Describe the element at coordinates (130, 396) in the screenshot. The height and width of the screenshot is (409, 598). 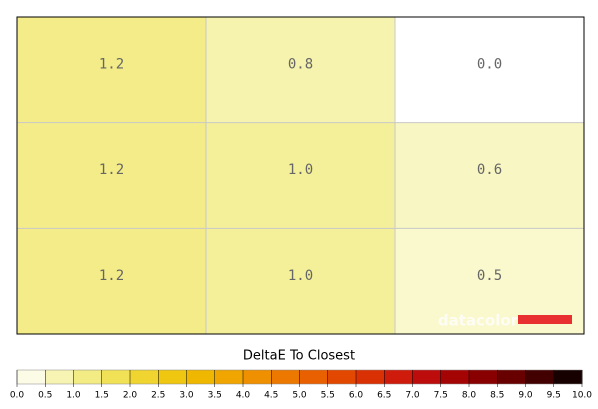
I see `colorbar-tick-label: 2.0` at that location.